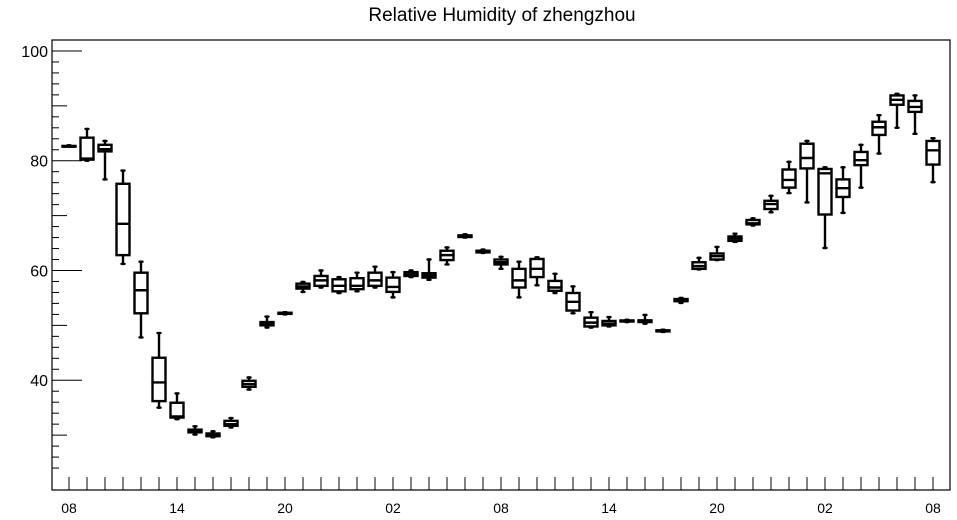 The height and width of the screenshot is (520, 957). I want to click on y-tick-label: 60, so click(39, 271).